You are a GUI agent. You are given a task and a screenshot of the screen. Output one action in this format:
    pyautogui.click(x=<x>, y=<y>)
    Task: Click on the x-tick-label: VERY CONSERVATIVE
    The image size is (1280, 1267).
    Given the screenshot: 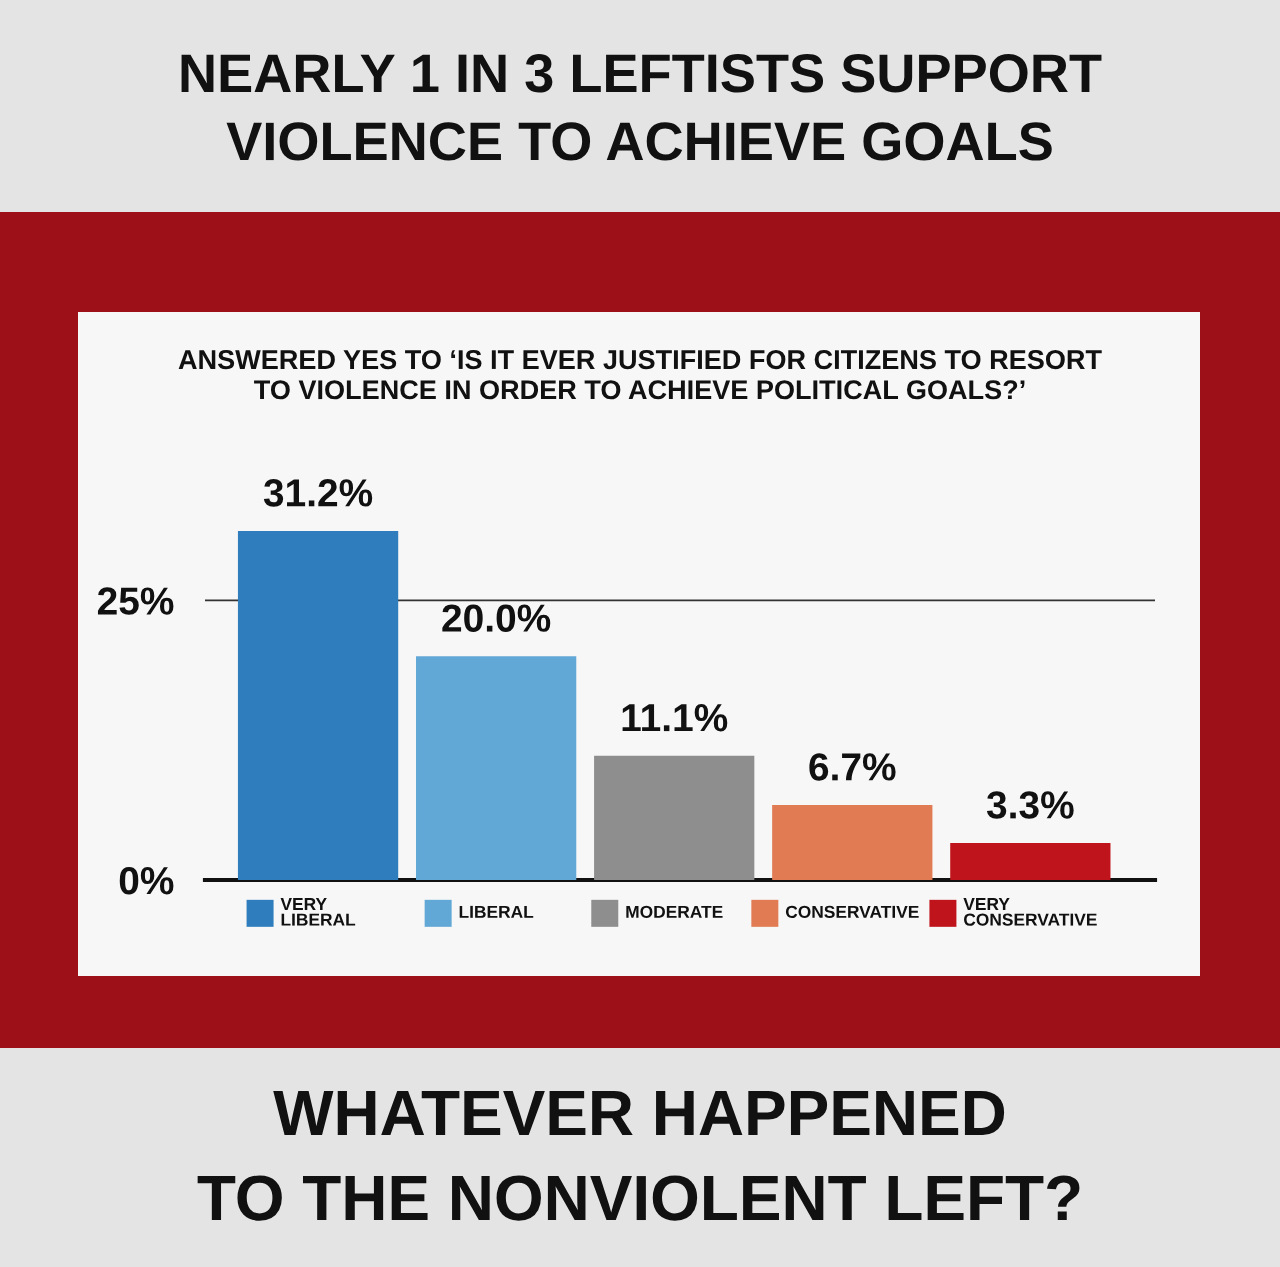 What is the action you would take?
    pyautogui.click(x=1030, y=912)
    